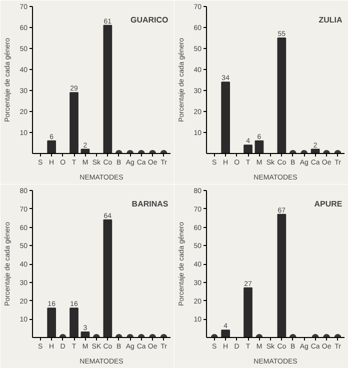  What do you see at coordinates (150, 204) in the screenshot?
I see `text: BARINAS` at bounding box center [150, 204].